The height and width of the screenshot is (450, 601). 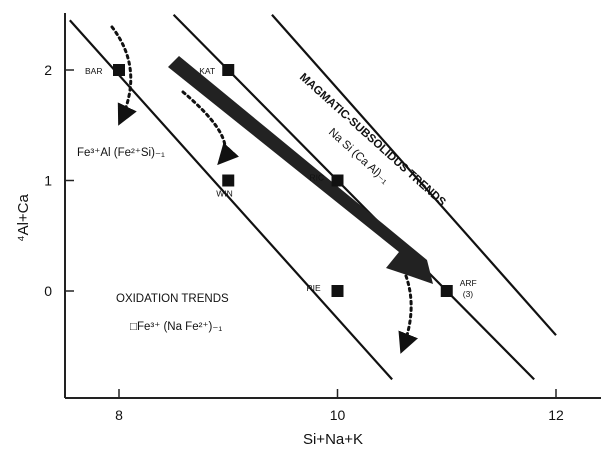 I want to click on y-axis-label: ⁴Al+Ca, so click(x=23, y=217).